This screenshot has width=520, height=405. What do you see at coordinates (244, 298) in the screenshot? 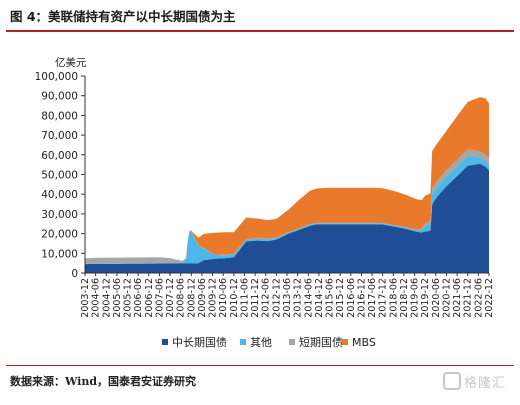
I see `x-tick-label: 2011-06` at bounding box center [244, 298].